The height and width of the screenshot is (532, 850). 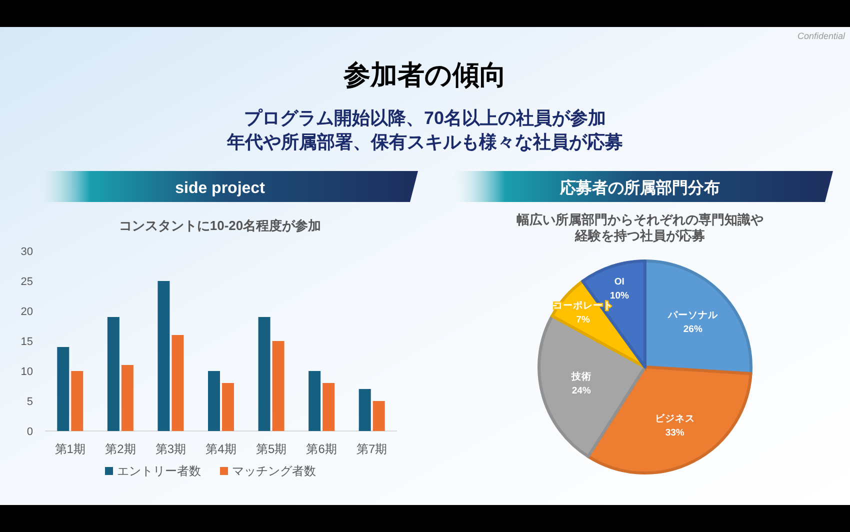 I want to click on legend-label: マッチング者数, so click(x=274, y=471).